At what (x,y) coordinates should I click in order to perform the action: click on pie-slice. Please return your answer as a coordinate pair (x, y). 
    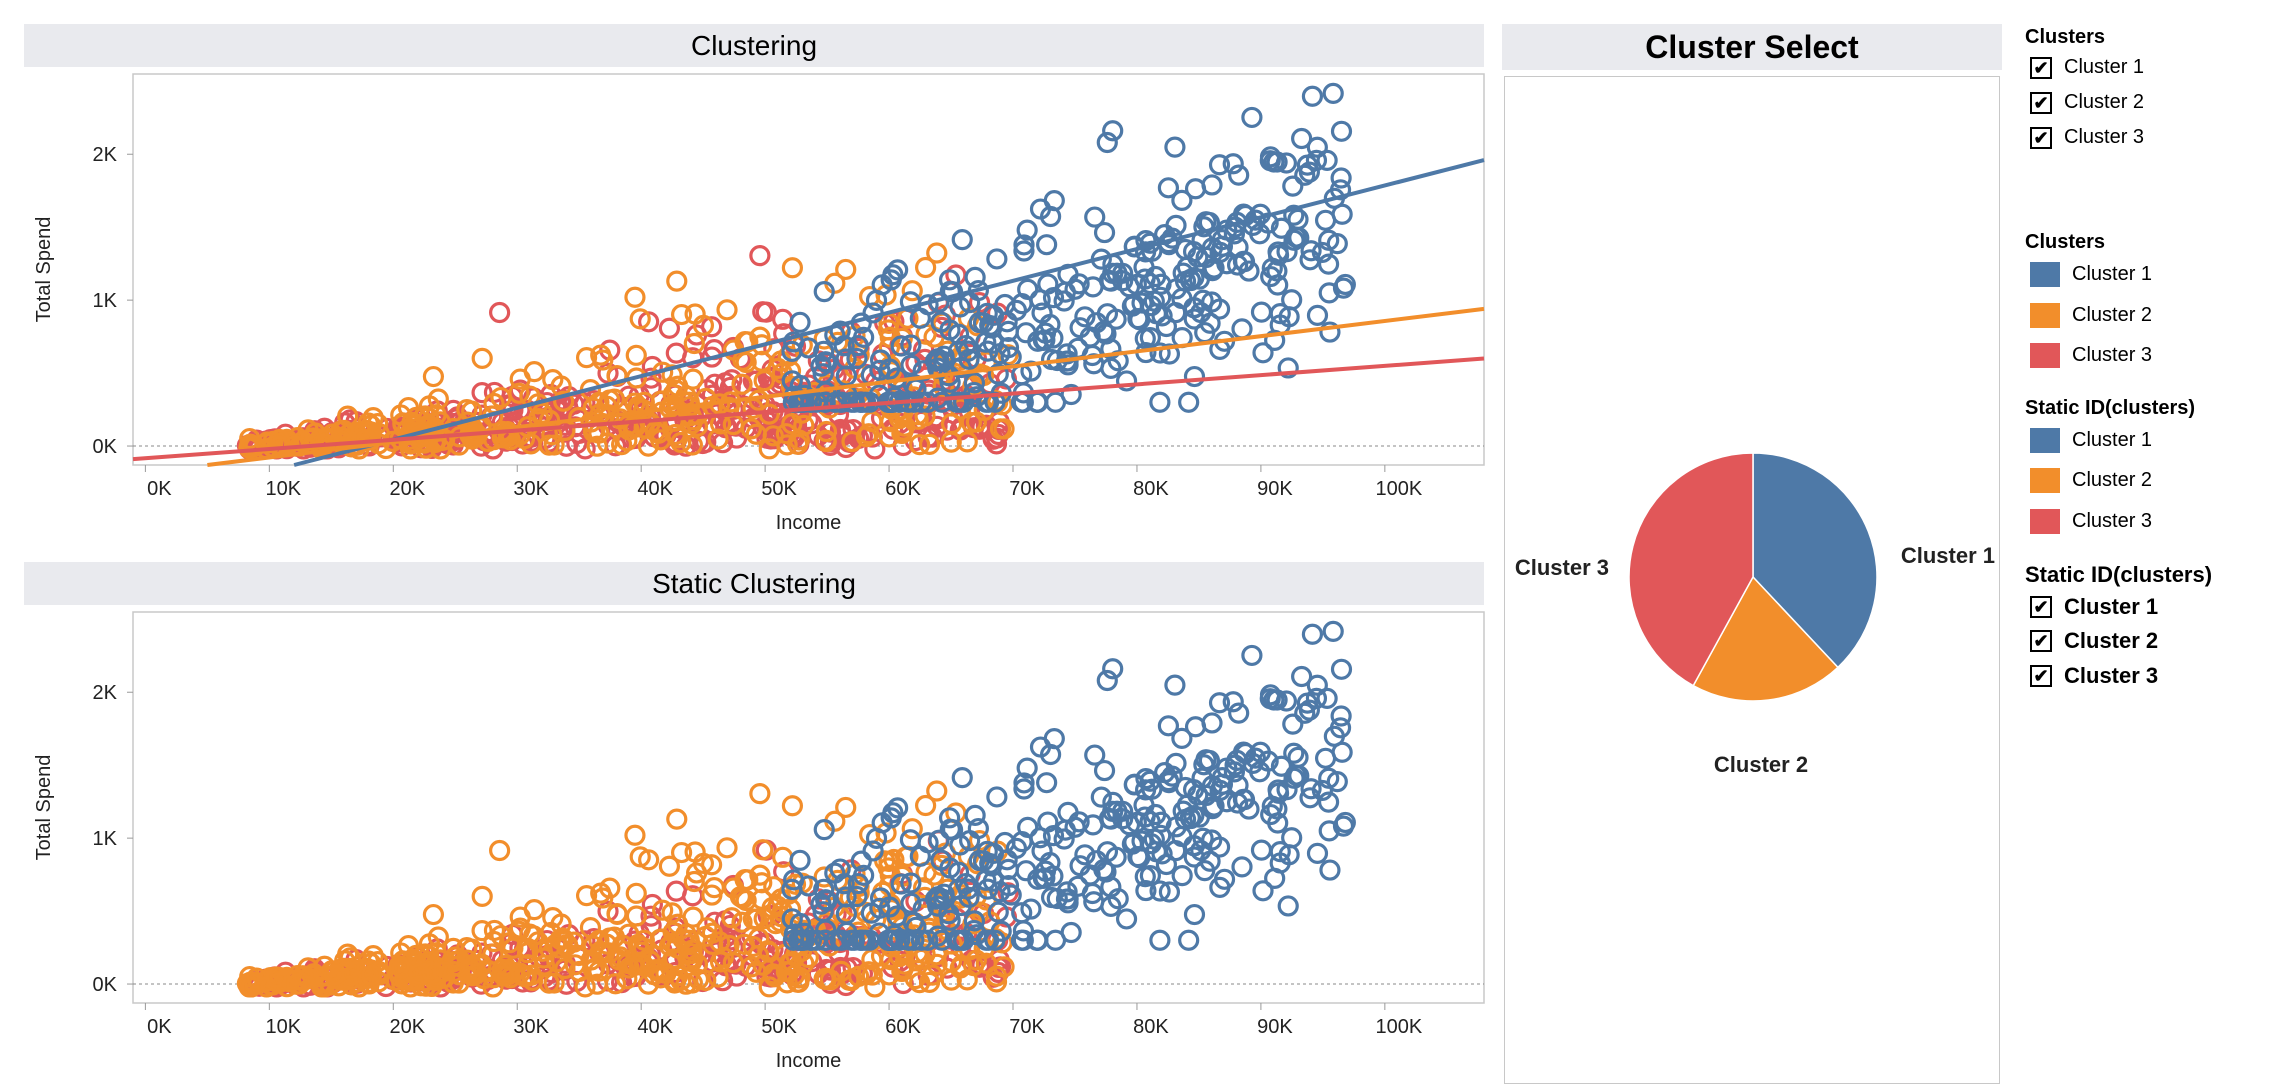
    Looking at the image, I should click on (1691, 569).